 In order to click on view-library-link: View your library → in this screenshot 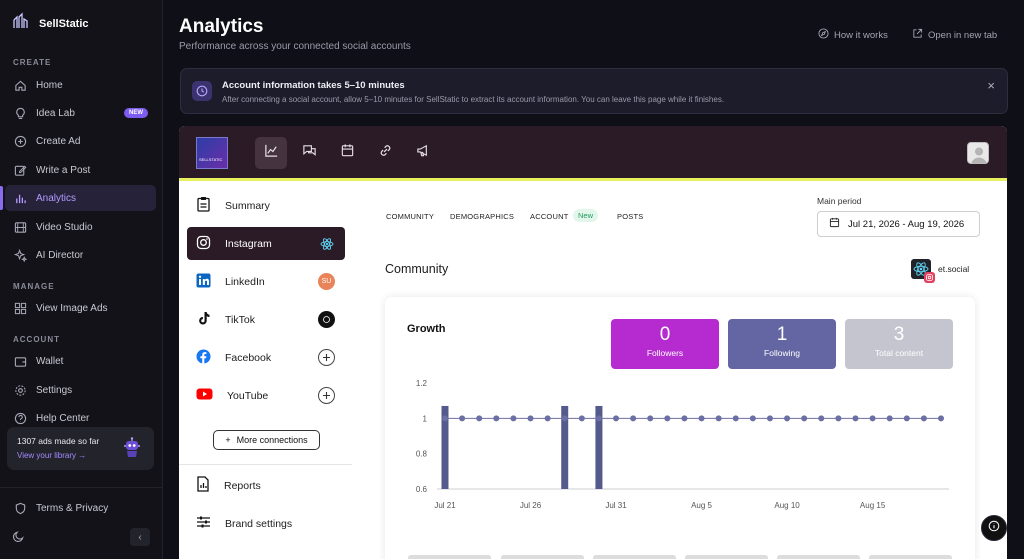, I will do `click(52, 455)`.